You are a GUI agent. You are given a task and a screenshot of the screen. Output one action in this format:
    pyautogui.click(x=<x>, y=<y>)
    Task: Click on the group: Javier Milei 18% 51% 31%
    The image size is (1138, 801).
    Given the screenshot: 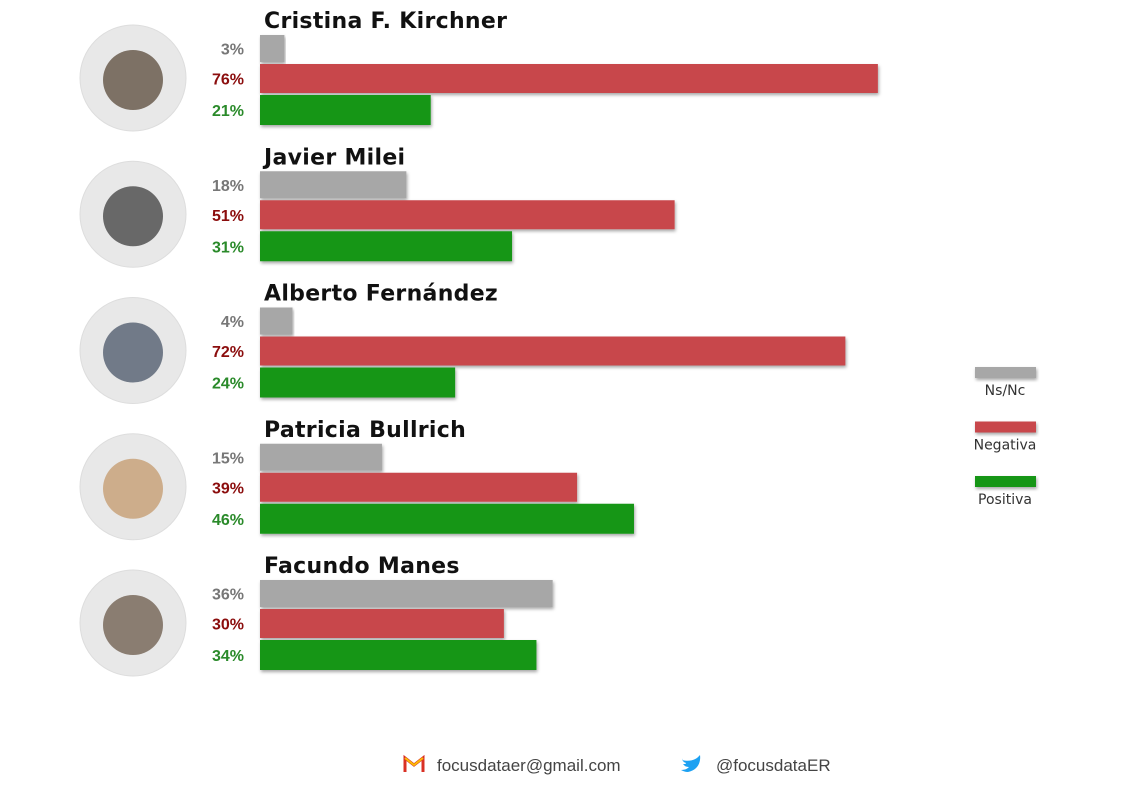 What is the action you would take?
    pyautogui.click(x=242, y=206)
    